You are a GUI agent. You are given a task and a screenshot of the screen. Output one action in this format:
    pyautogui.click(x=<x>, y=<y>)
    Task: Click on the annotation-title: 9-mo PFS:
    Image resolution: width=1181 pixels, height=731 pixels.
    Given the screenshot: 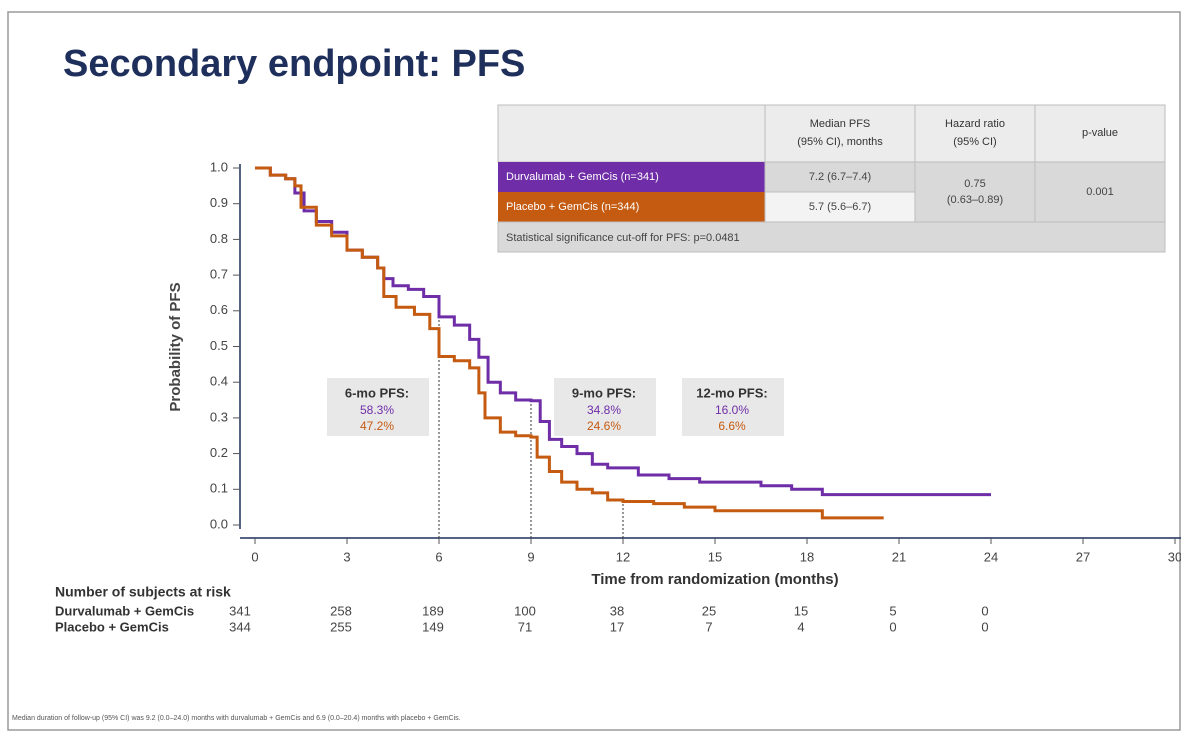 What is the action you would take?
    pyautogui.click(x=604, y=392)
    